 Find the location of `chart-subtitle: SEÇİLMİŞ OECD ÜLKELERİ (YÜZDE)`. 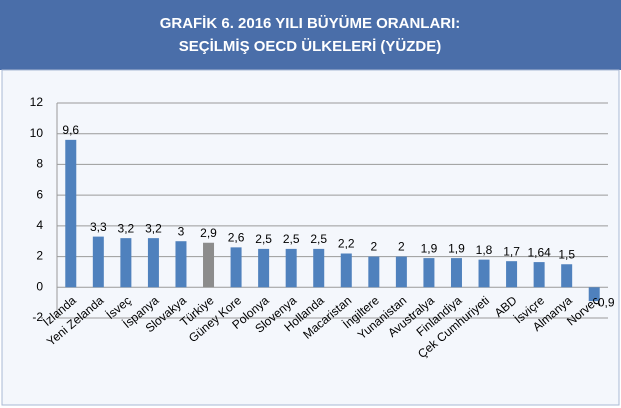

chart-subtitle: SEÇİLMİŞ OECD ÜLKELERİ (YÜZDE) is located at coordinates (310, 46).